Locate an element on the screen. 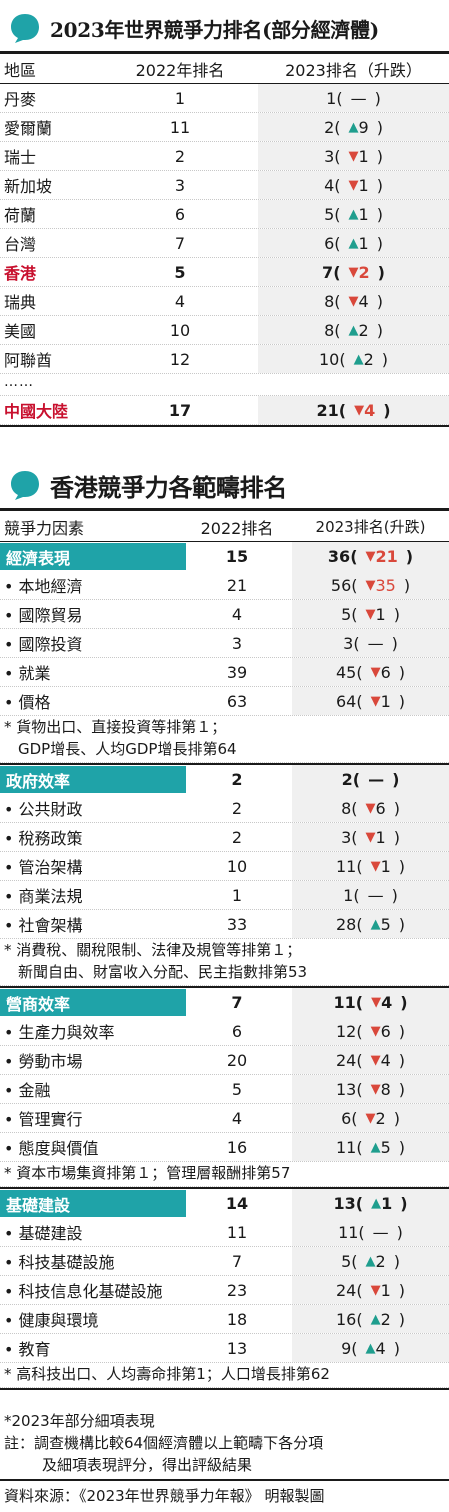  subfactor-row: 社會架構 33 28( ▲5 ) is located at coordinates (224, 924).